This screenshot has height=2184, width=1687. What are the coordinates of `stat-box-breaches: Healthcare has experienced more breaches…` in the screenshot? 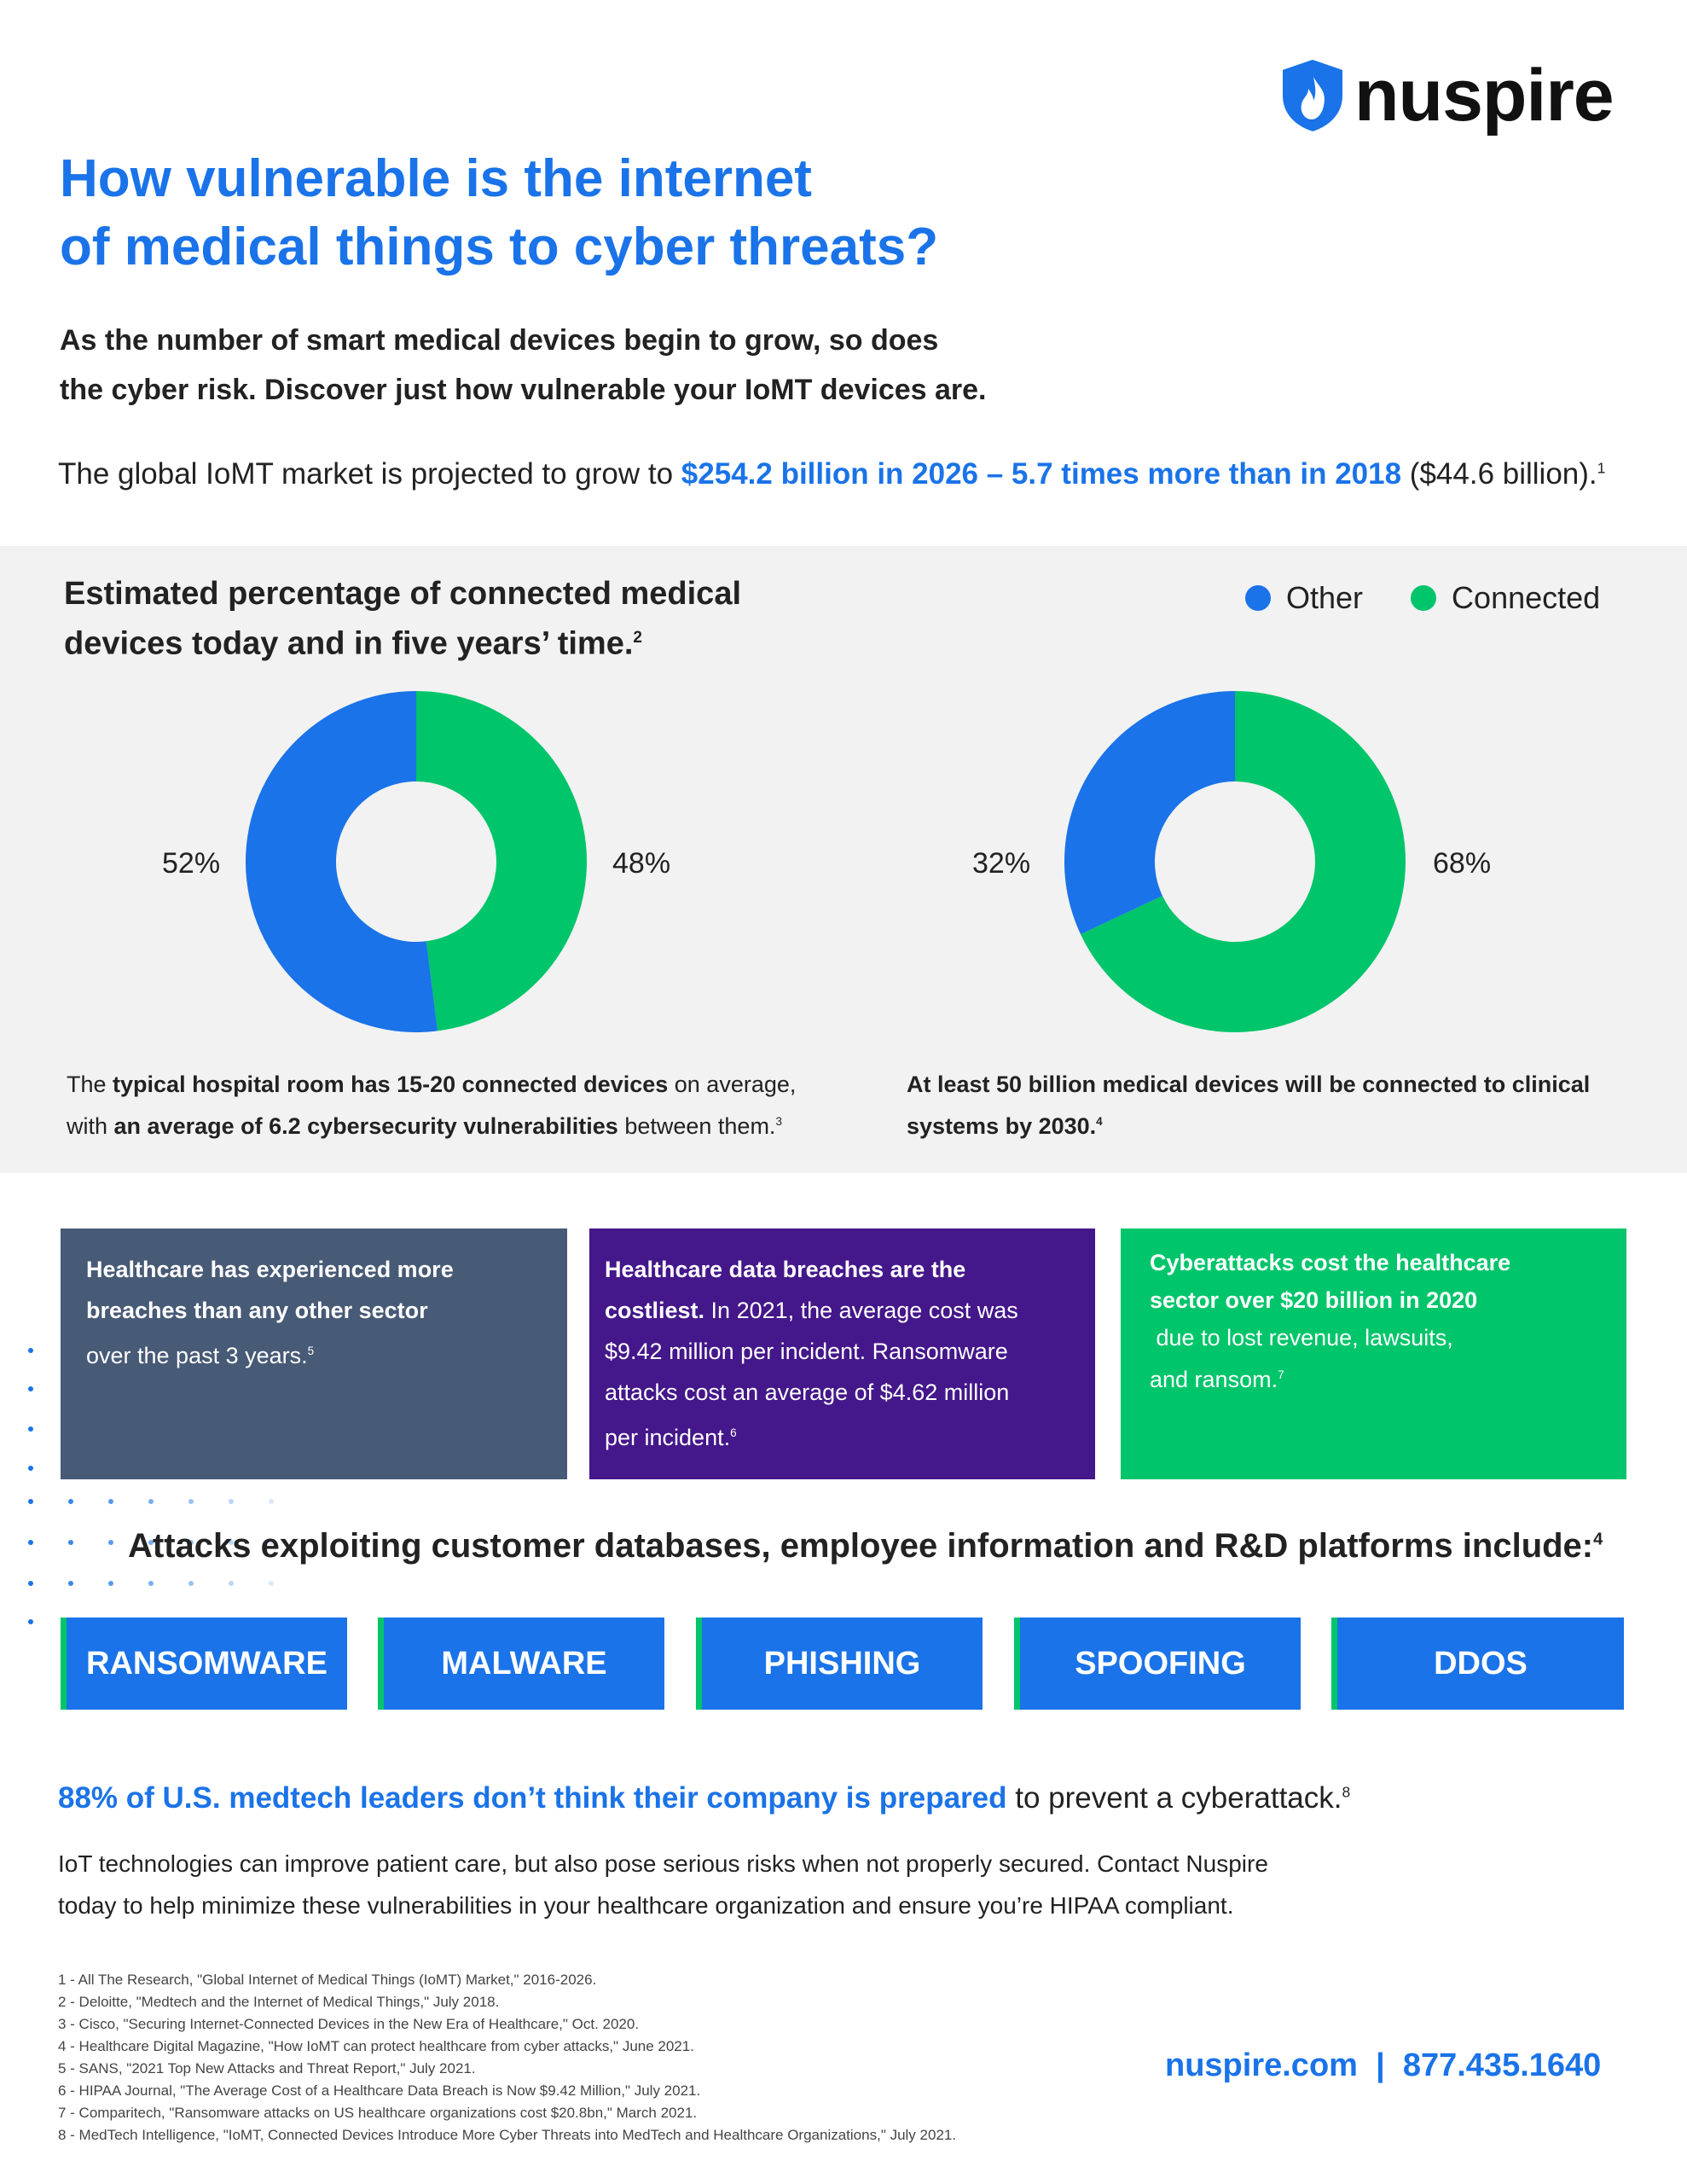 It's located at (314, 1354).